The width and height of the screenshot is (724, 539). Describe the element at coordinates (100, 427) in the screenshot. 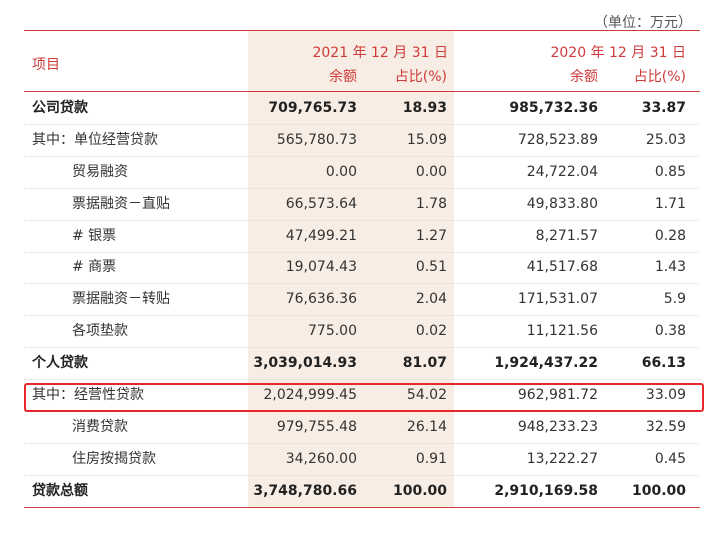

I see `row-label: 消费贷款` at that location.